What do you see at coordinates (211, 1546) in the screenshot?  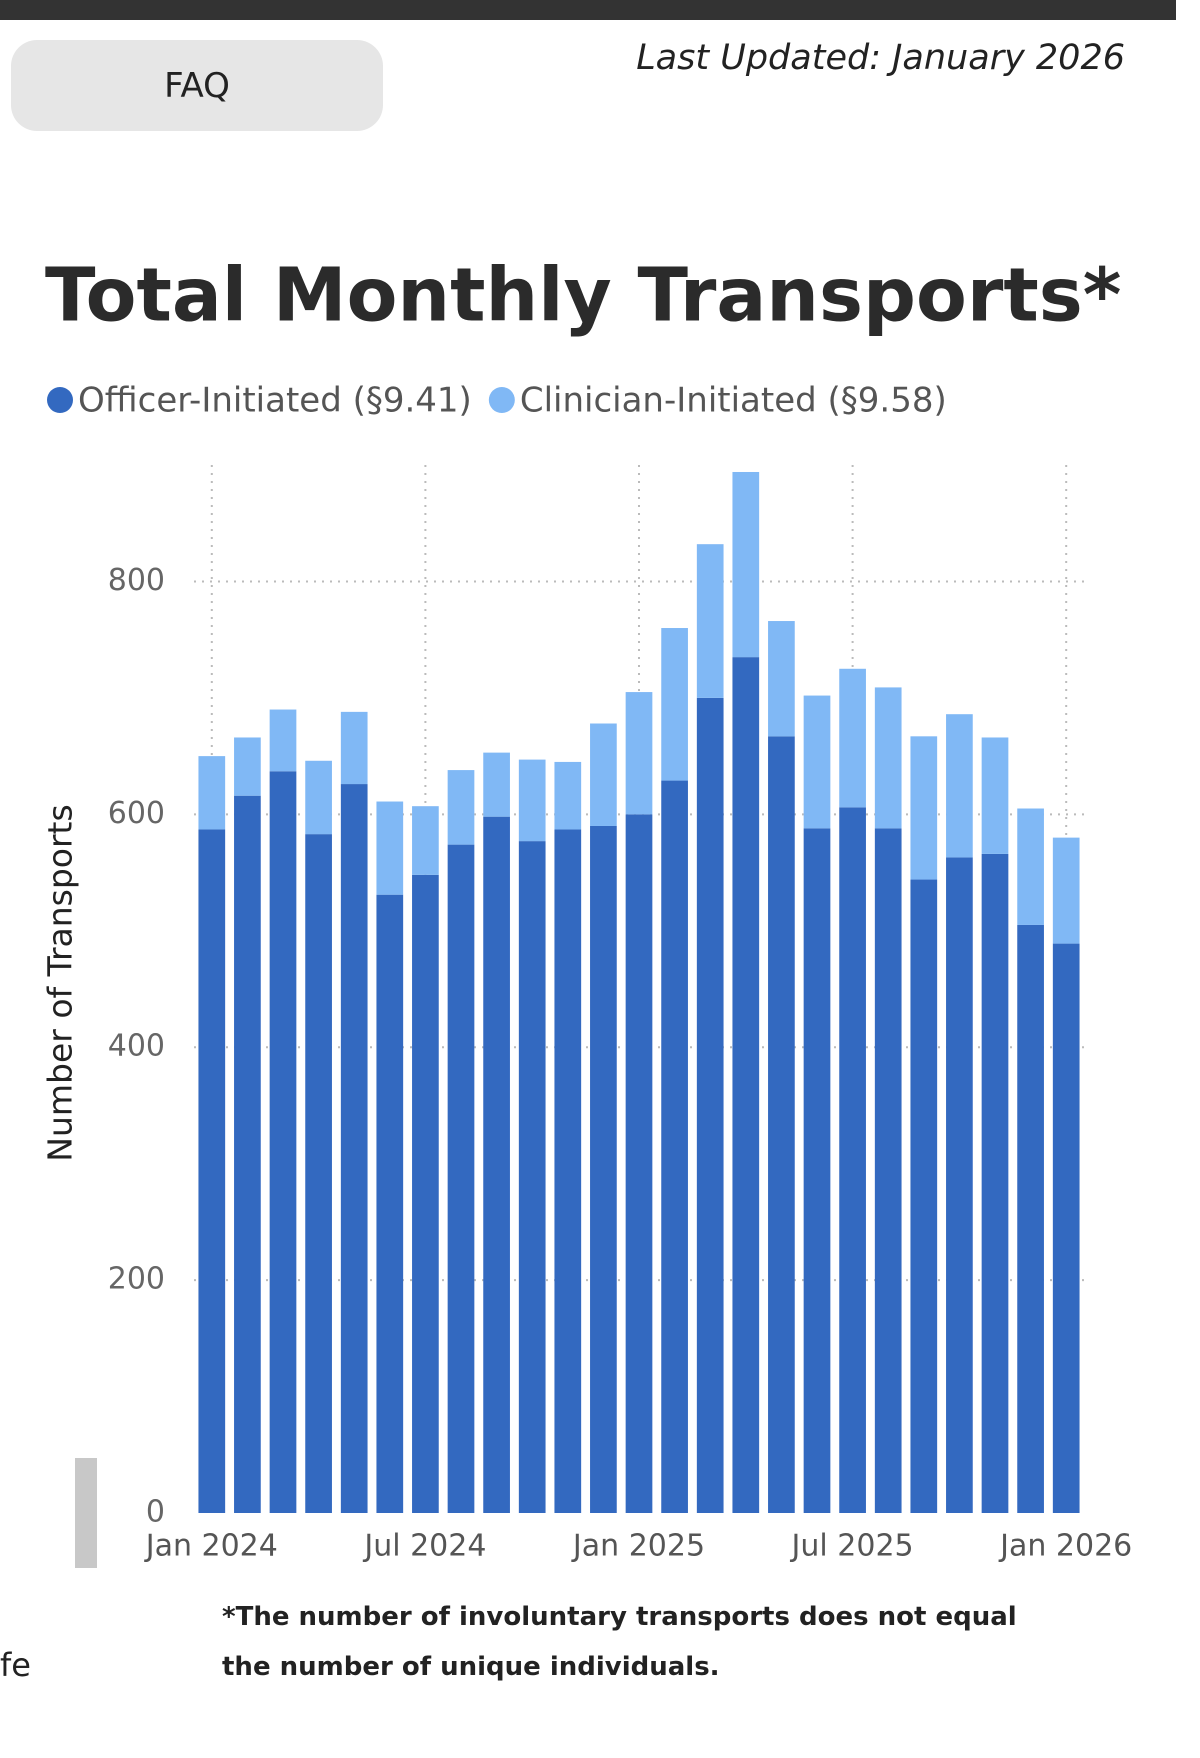 I see `x-tick-label: Jan 2024` at bounding box center [211, 1546].